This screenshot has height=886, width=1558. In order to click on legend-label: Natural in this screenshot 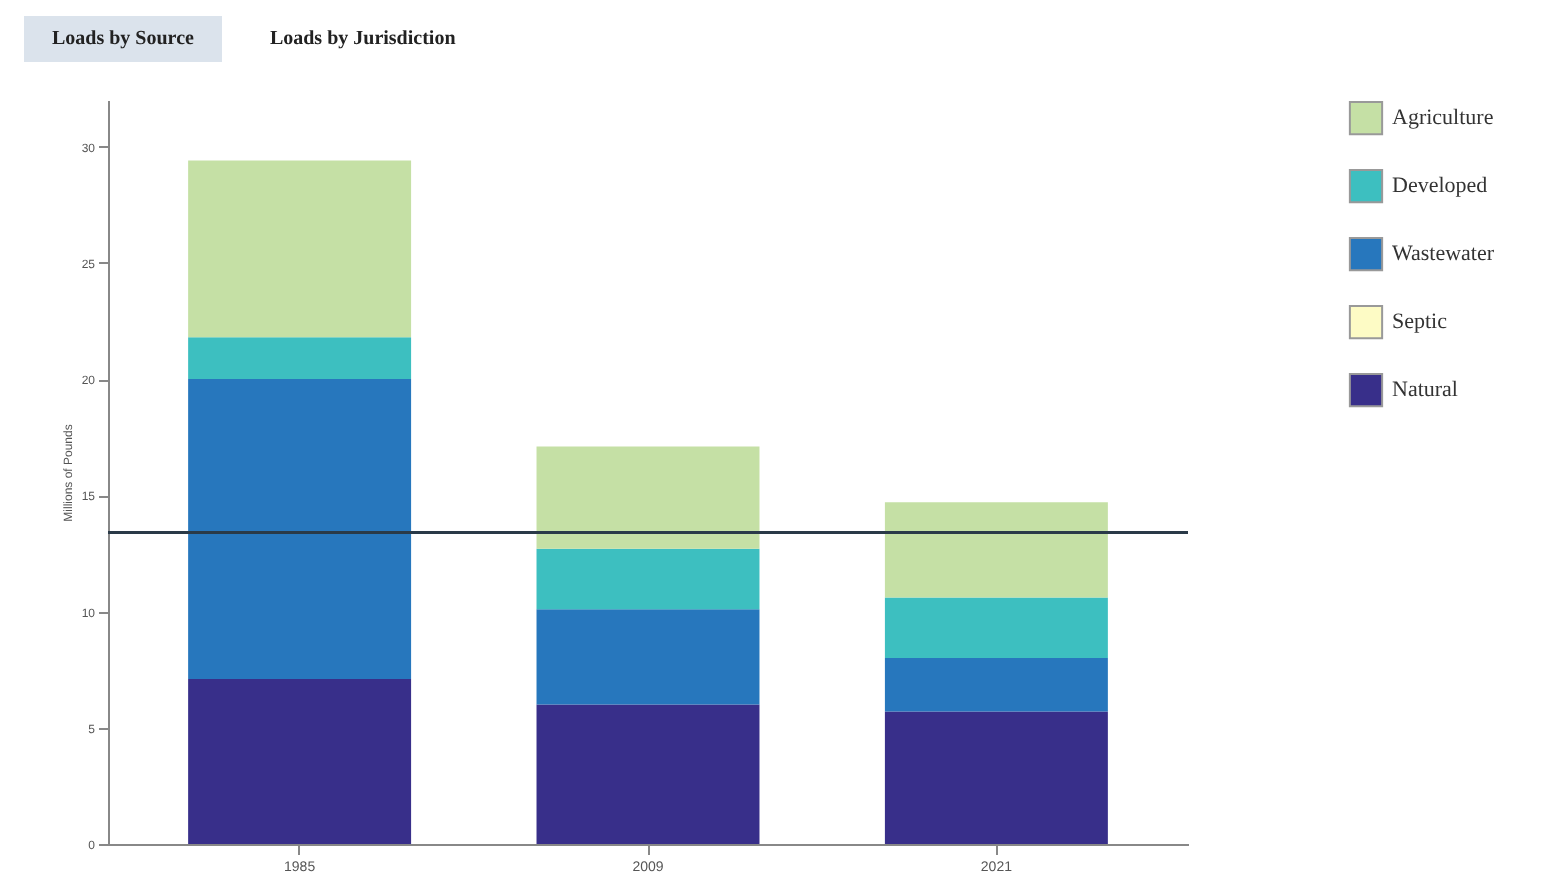, I will do `click(1425, 390)`.